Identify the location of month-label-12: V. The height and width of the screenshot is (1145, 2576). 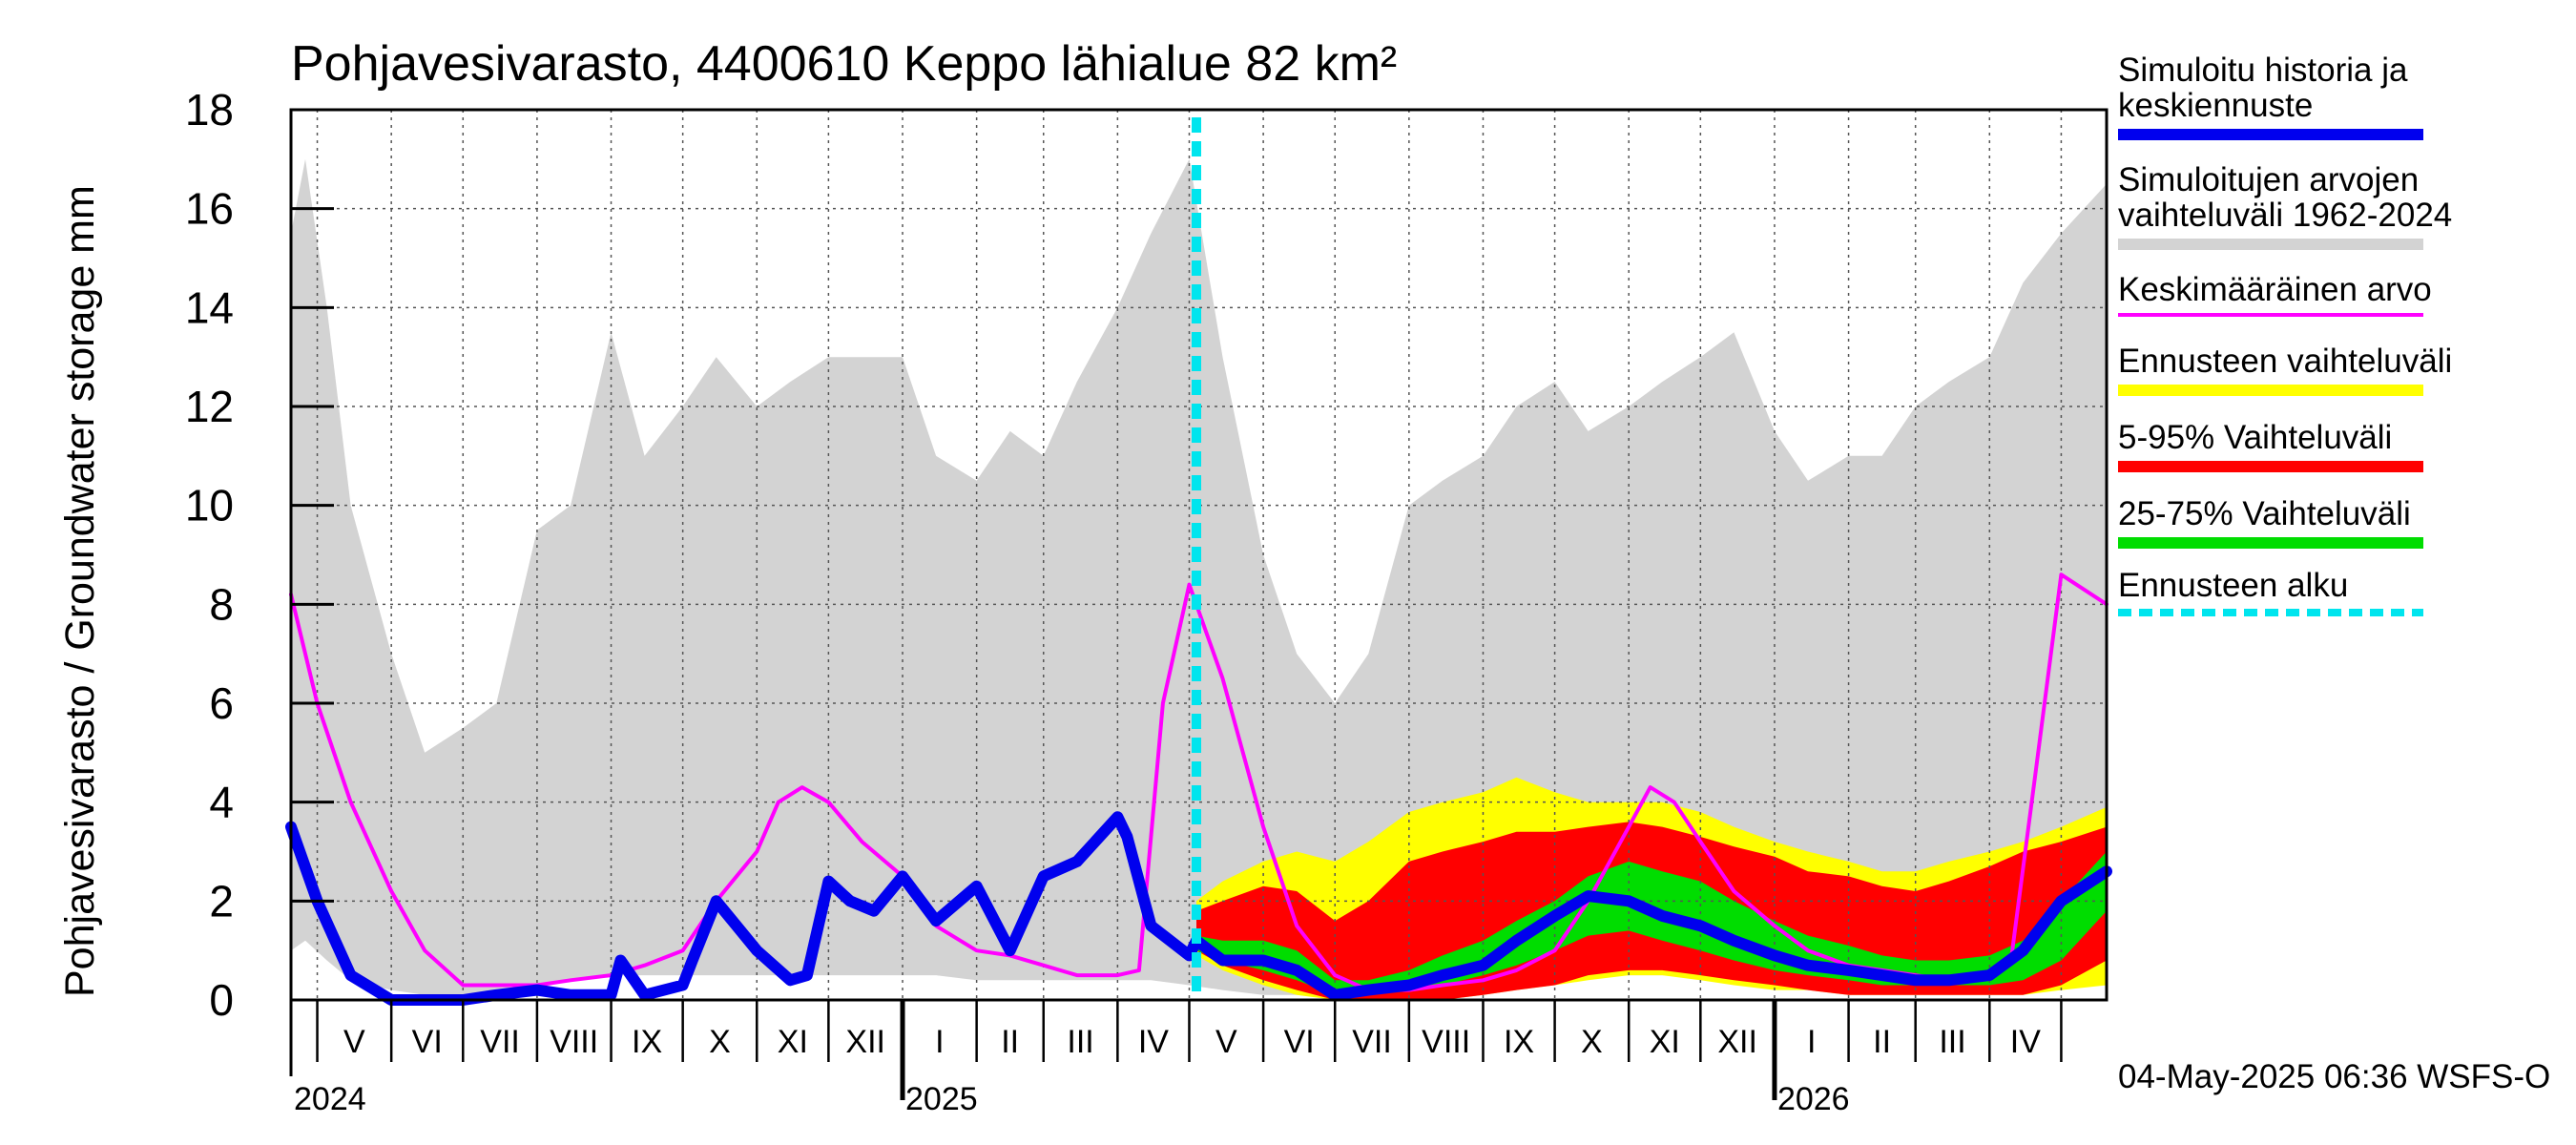
(1226, 1042).